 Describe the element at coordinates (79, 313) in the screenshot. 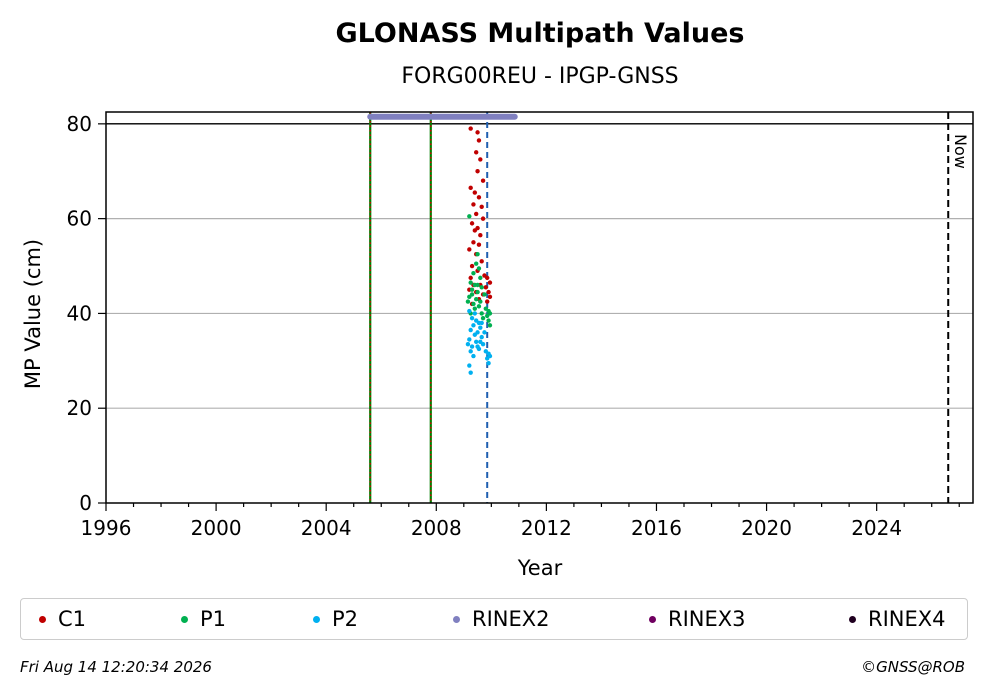

I see `y-tick-label-2: 40` at that location.